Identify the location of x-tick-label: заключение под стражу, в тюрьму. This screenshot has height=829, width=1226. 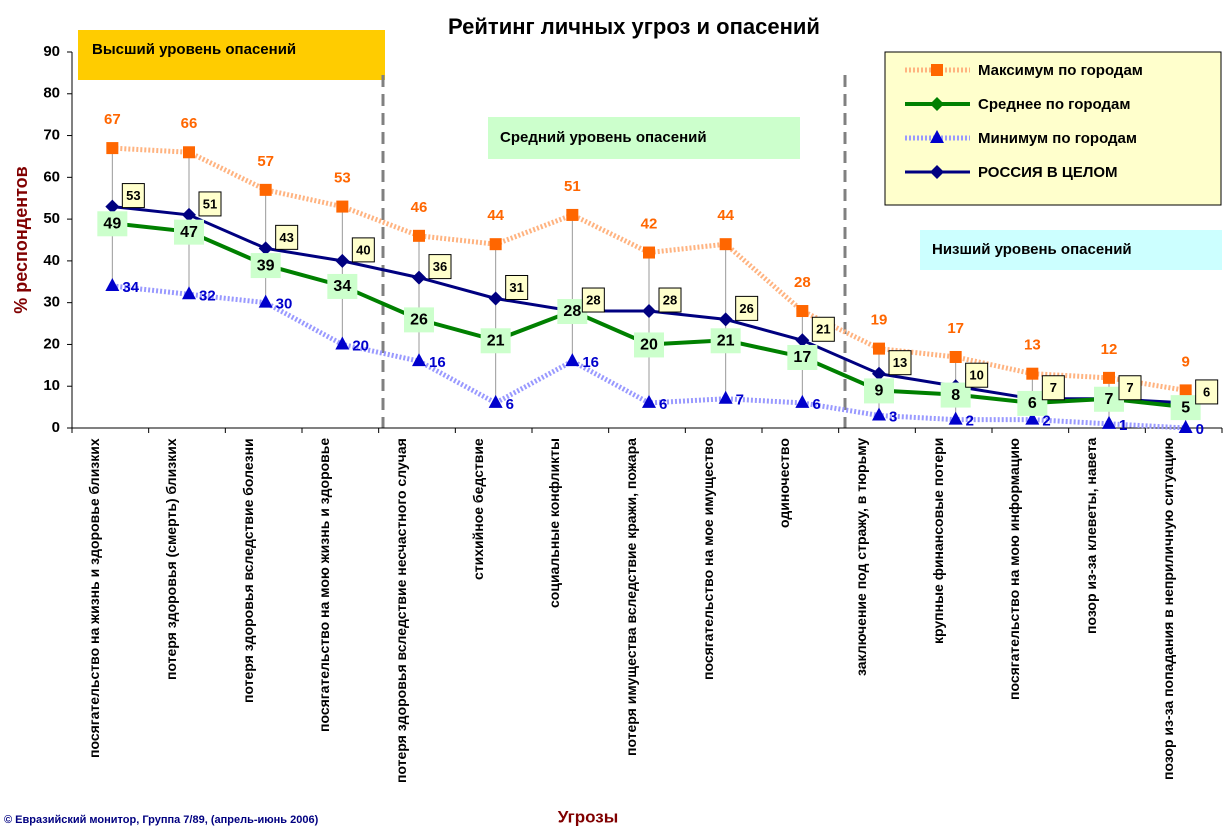
(861, 557).